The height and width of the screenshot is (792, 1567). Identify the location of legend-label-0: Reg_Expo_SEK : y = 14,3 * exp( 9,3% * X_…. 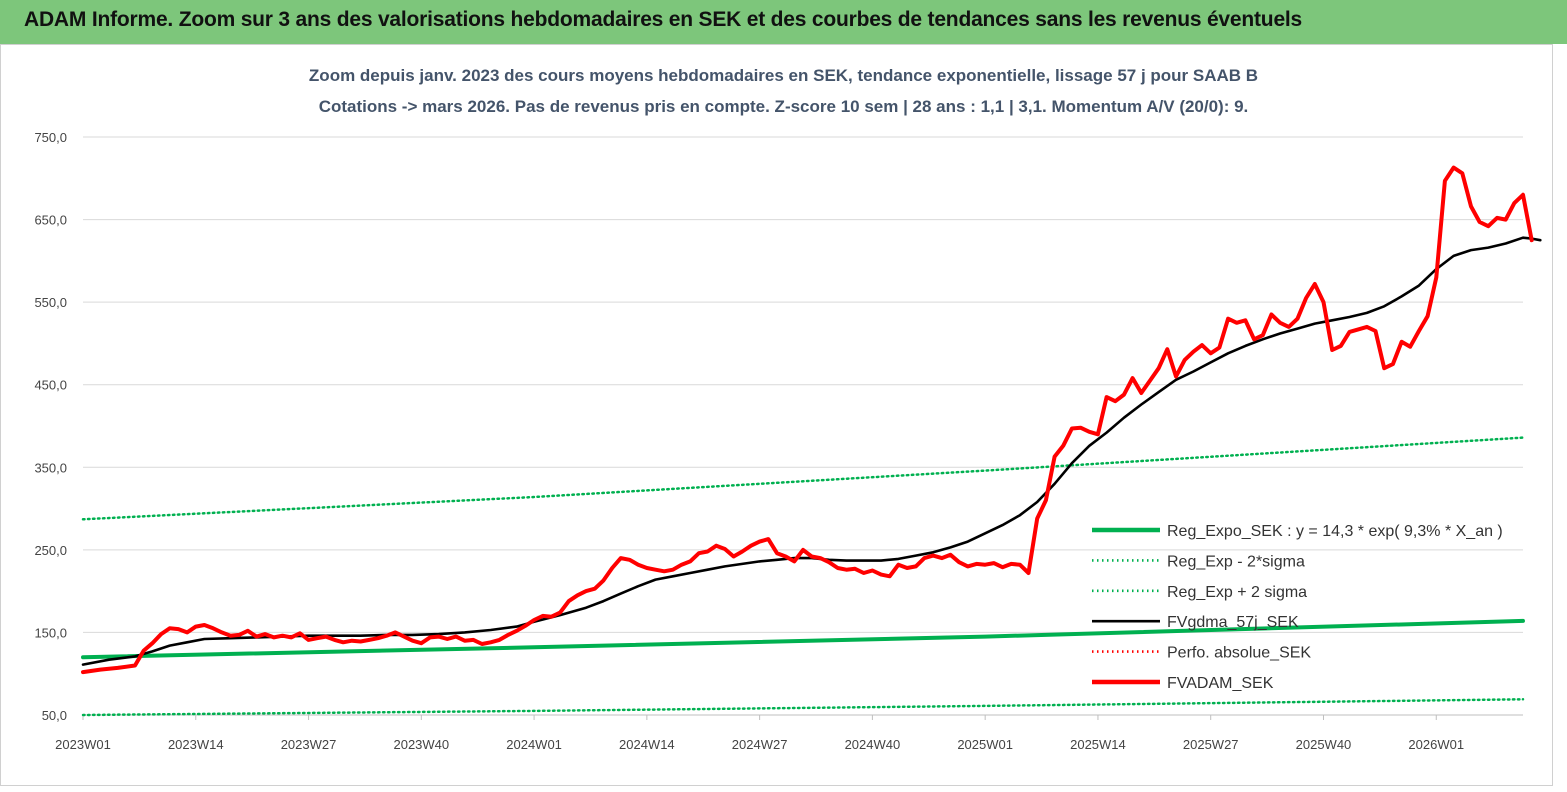
(1335, 531).